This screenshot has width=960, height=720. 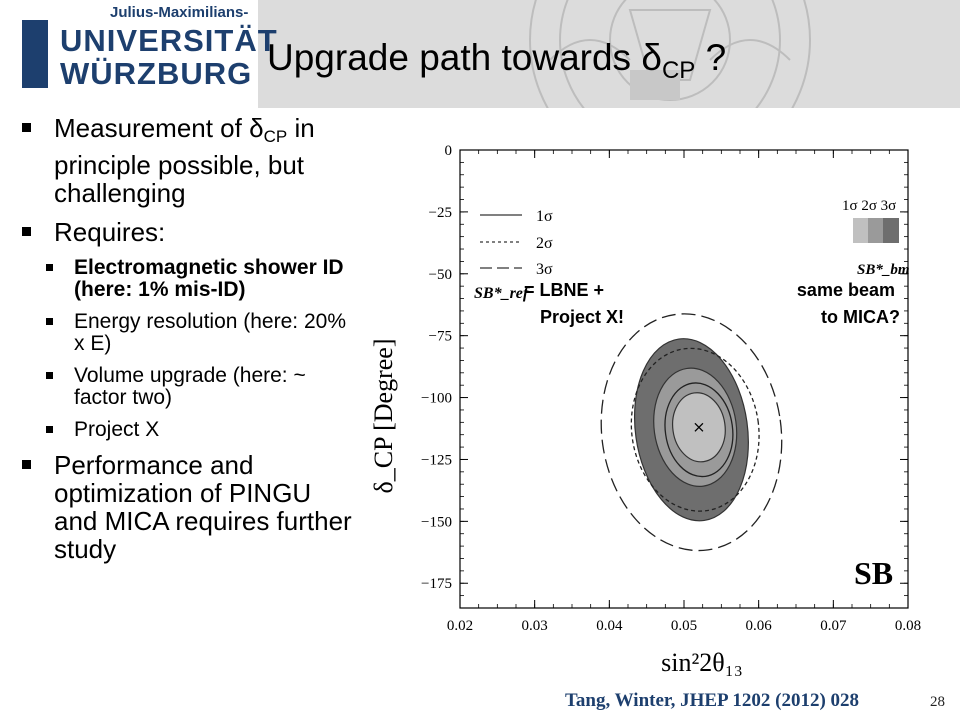 I want to click on legend-label-1sigma: 1σ, so click(x=544, y=216).